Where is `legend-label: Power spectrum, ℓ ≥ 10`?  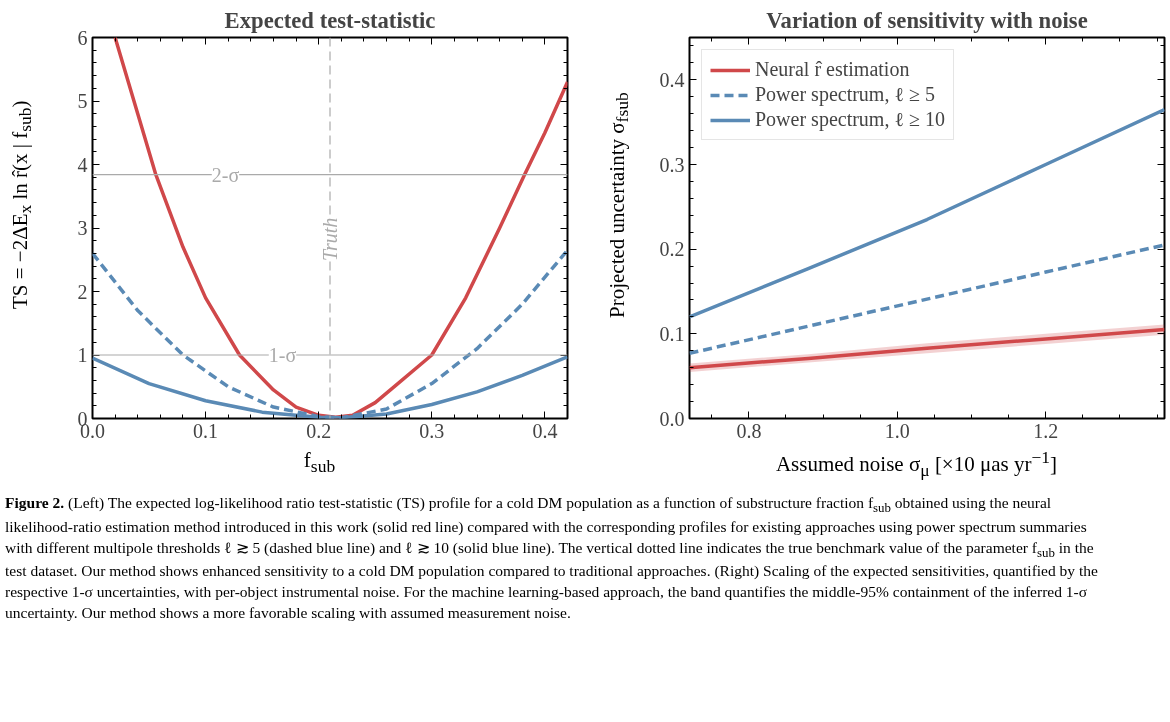
legend-label: Power spectrum, ℓ ≥ 10 is located at coordinates (850, 119).